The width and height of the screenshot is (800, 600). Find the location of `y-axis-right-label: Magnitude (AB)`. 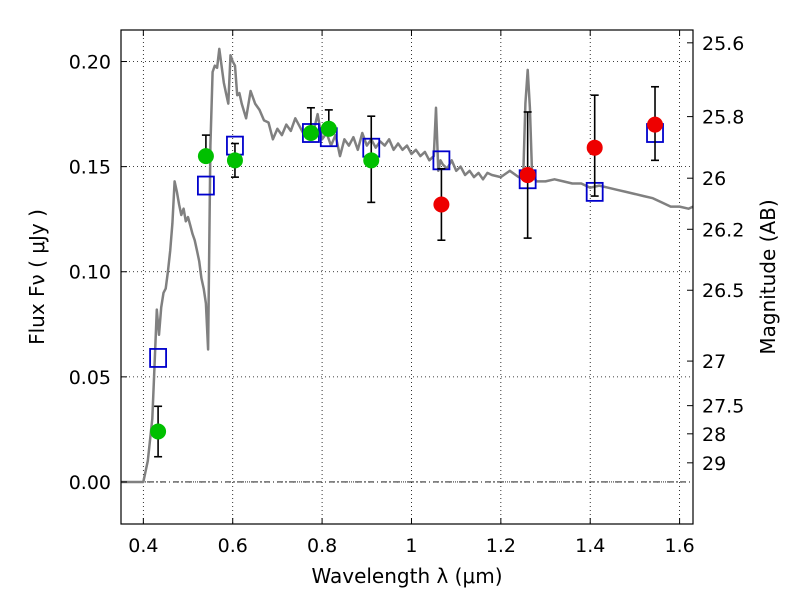

y-axis-right-label: Magnitude (AB) is located at coordinates (768, 276).